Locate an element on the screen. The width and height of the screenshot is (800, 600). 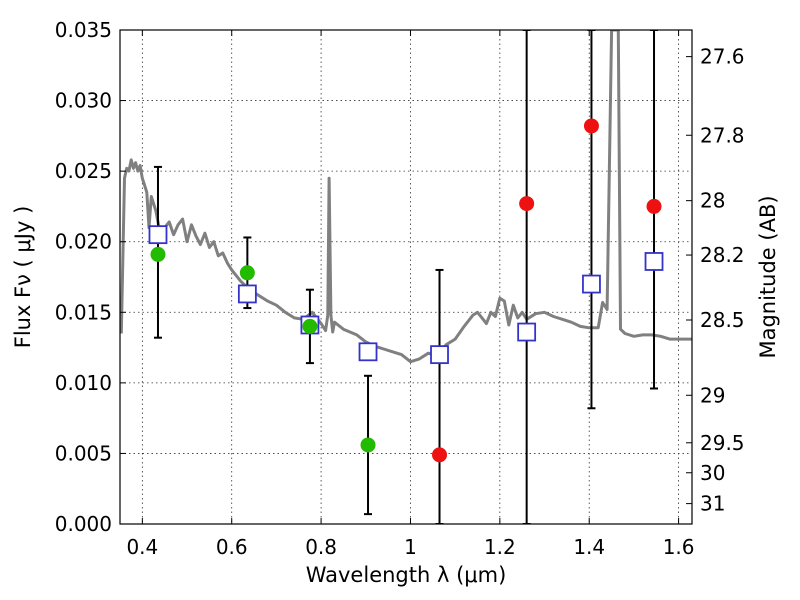
y-tick-label: 0.005 is located at coordinates (83, 453).